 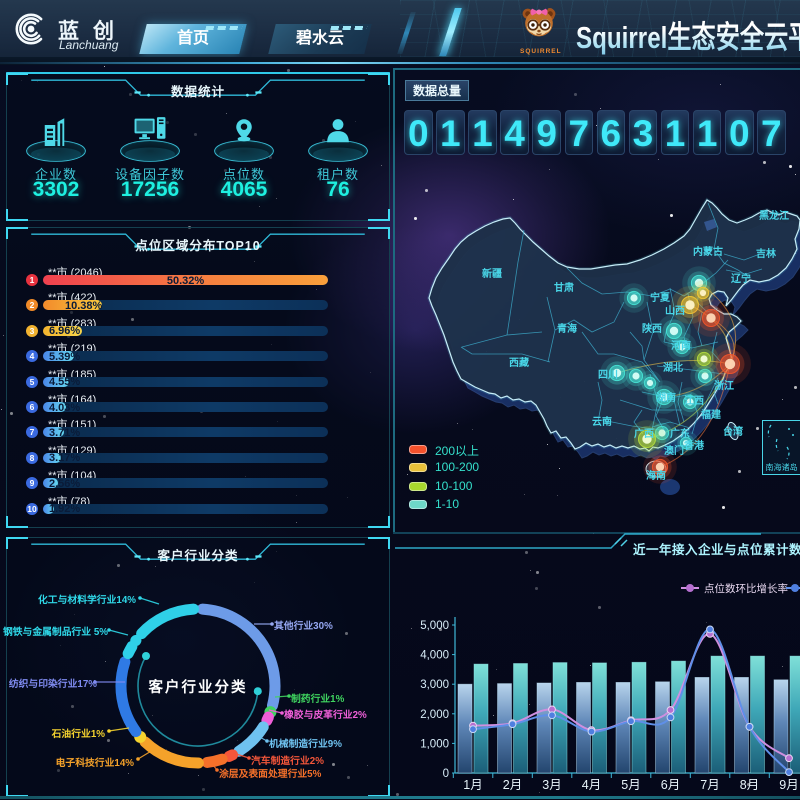 I want to click on svg-text: 1月, so click(x=472, y=785).